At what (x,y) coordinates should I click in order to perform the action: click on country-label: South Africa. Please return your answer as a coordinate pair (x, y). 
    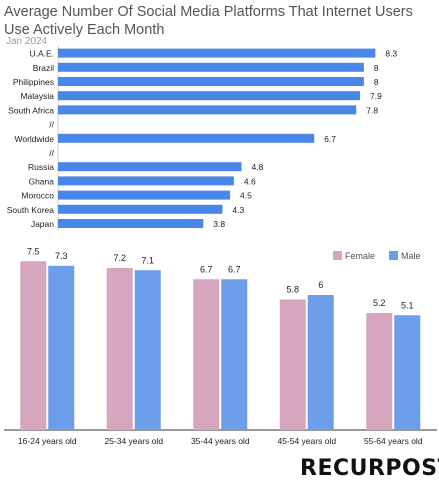
    Looking at the image, I should click on (31, 110).